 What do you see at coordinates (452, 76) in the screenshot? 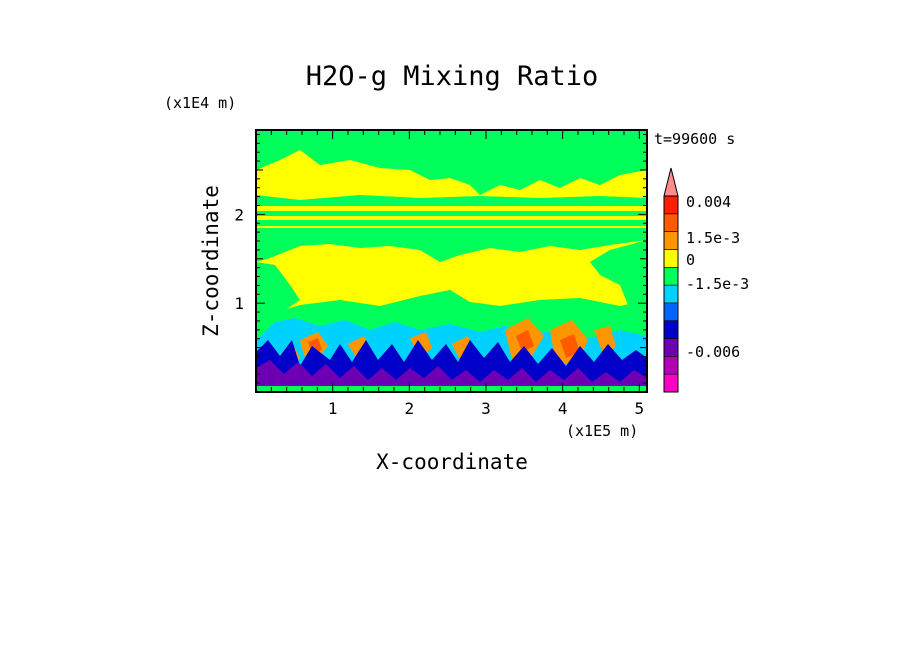
I see `chart-title: H2O-g Mixing Ratio` at bounding box center [452, 76].